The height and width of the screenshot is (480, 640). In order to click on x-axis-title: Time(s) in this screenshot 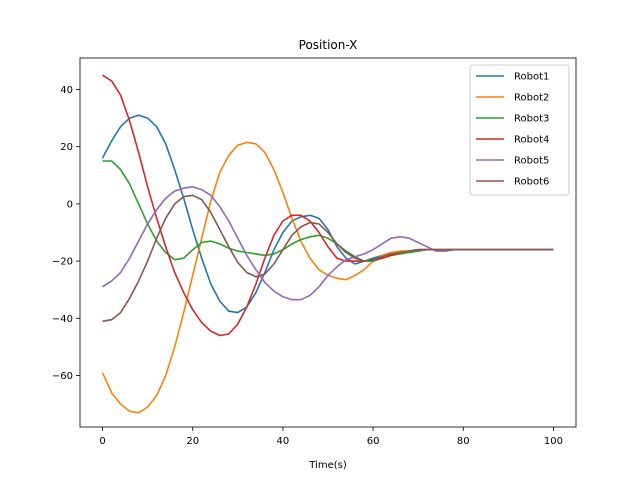, I will do `click(327, 465)`.